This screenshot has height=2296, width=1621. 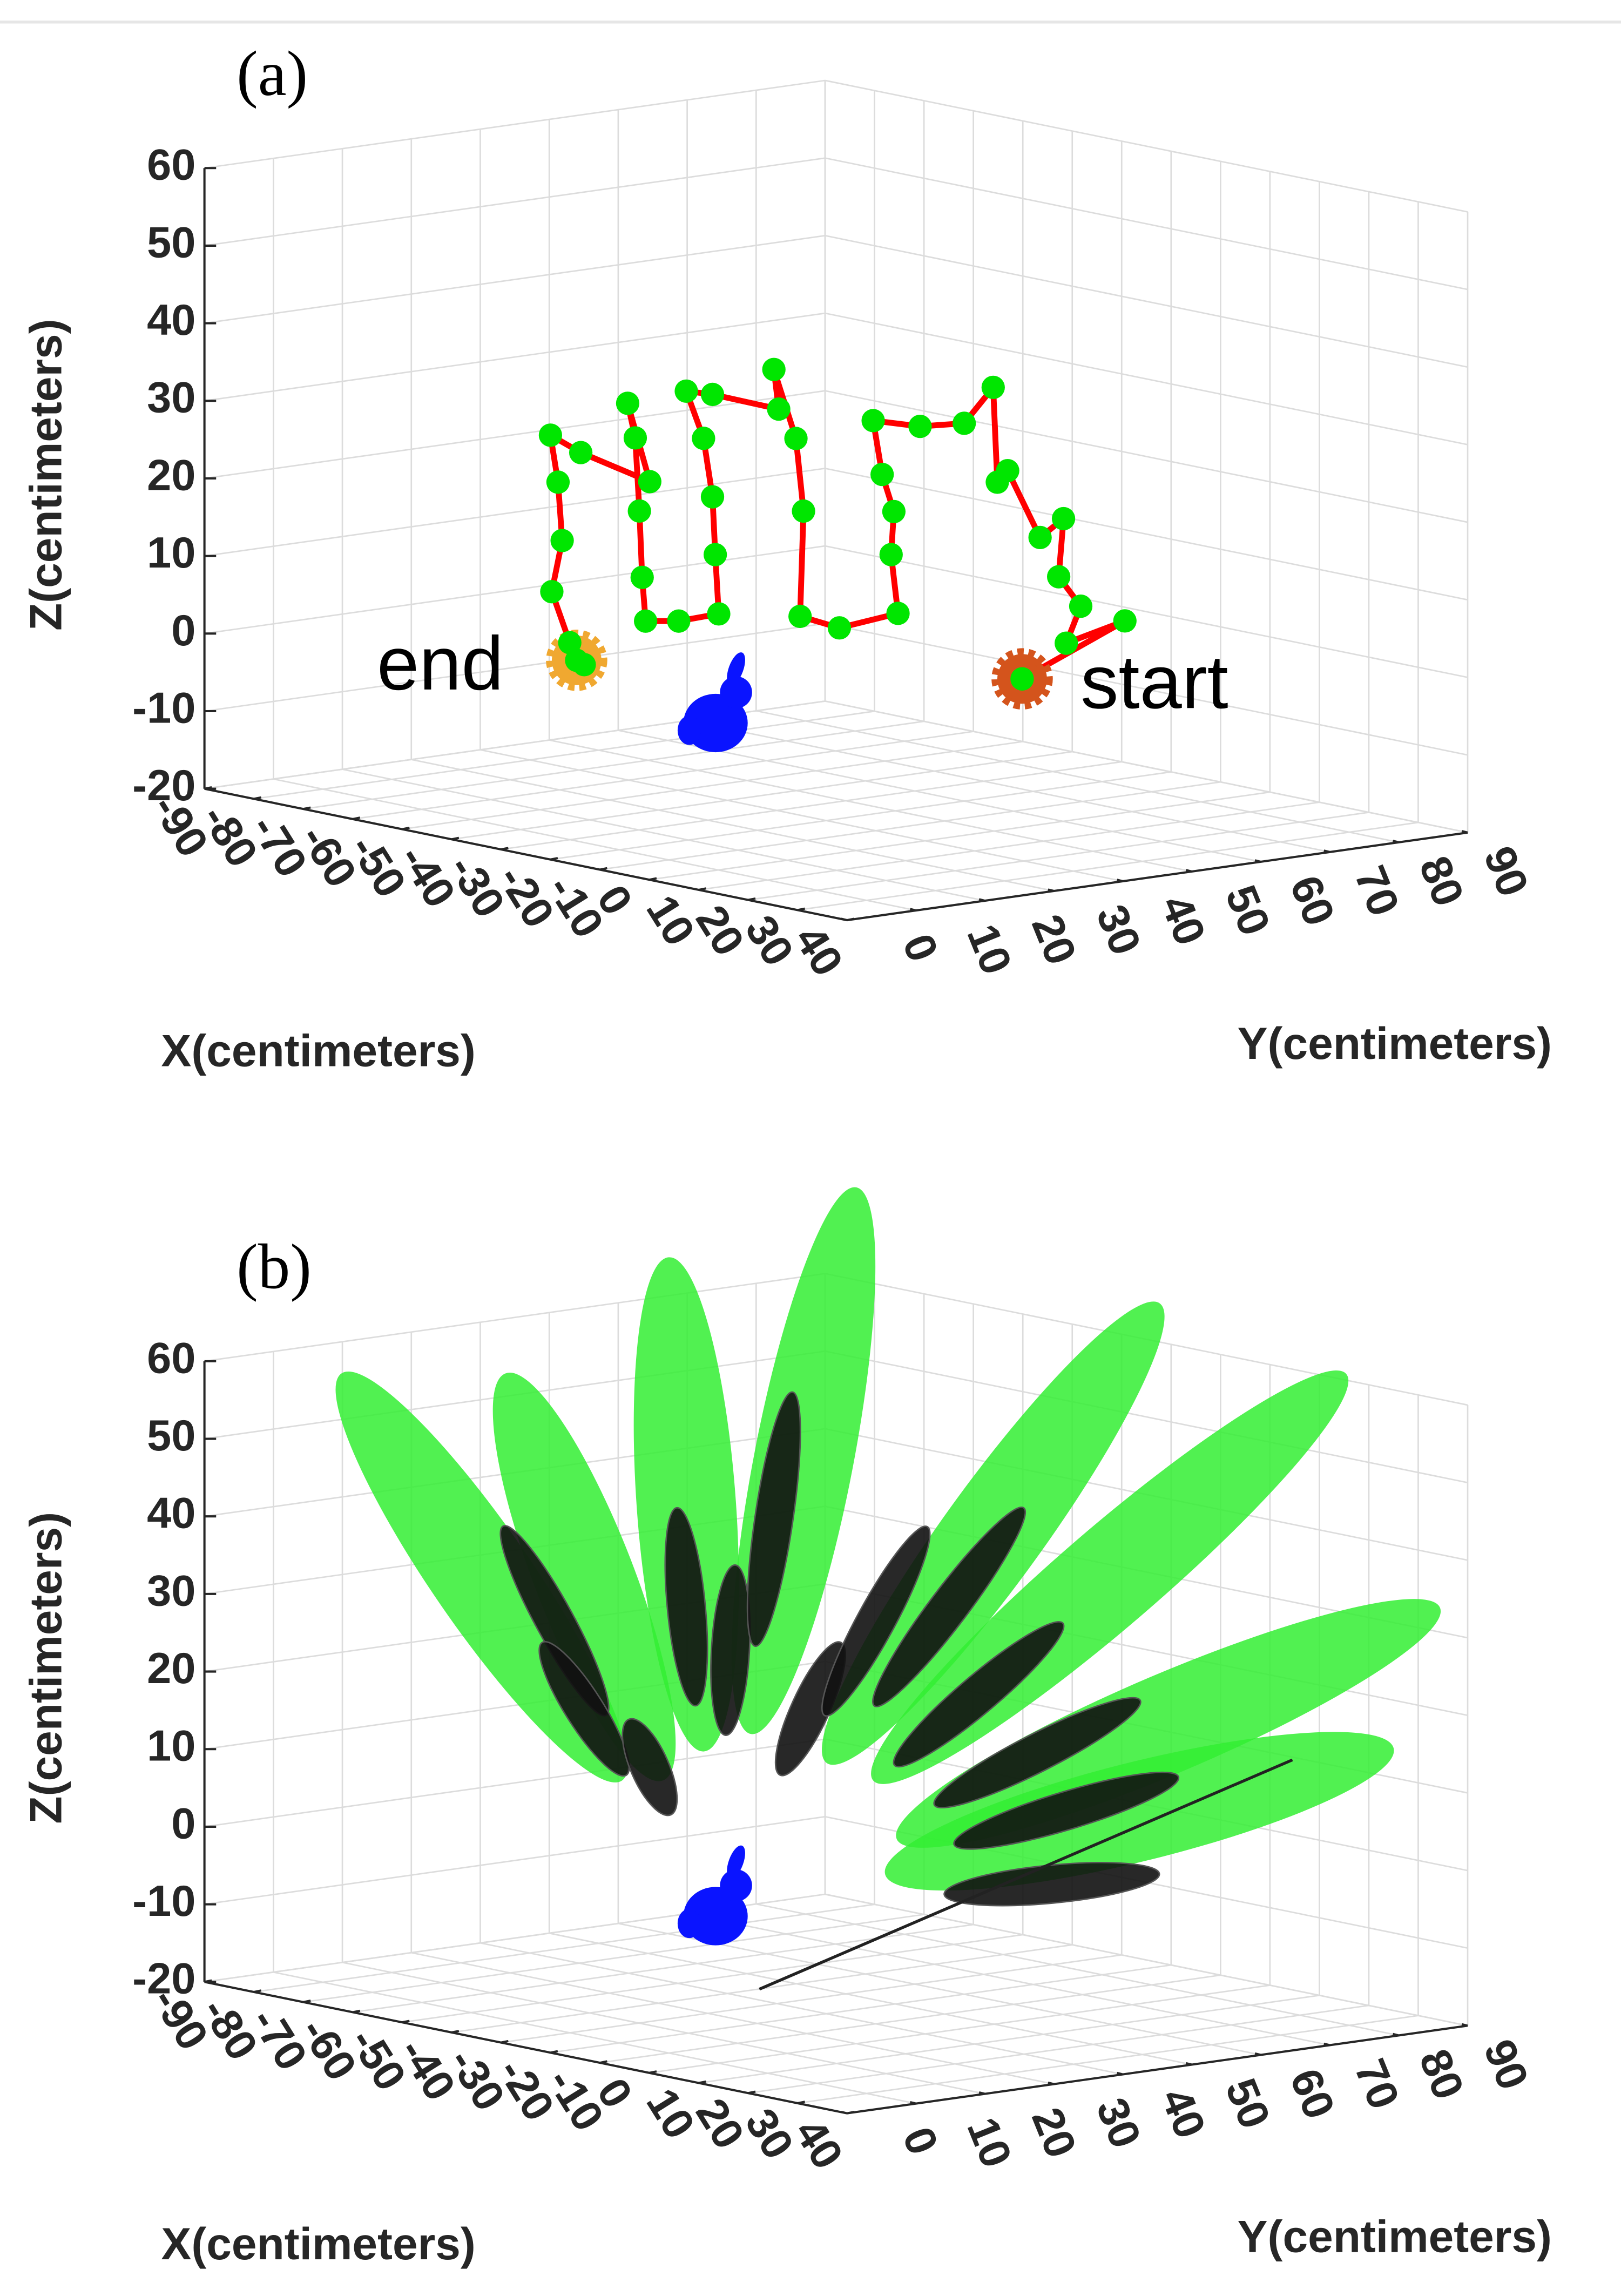 What do you see at coordinates (1247, 2103) in the screenshot?
I see `y-tick-label: 50` at bounding box center [1247, 2103].